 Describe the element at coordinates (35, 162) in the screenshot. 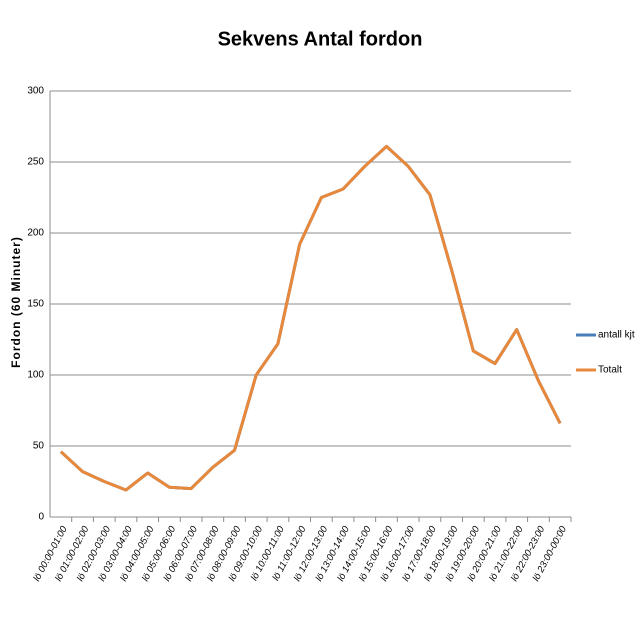

I see `y-tick-label: 250` at that location.